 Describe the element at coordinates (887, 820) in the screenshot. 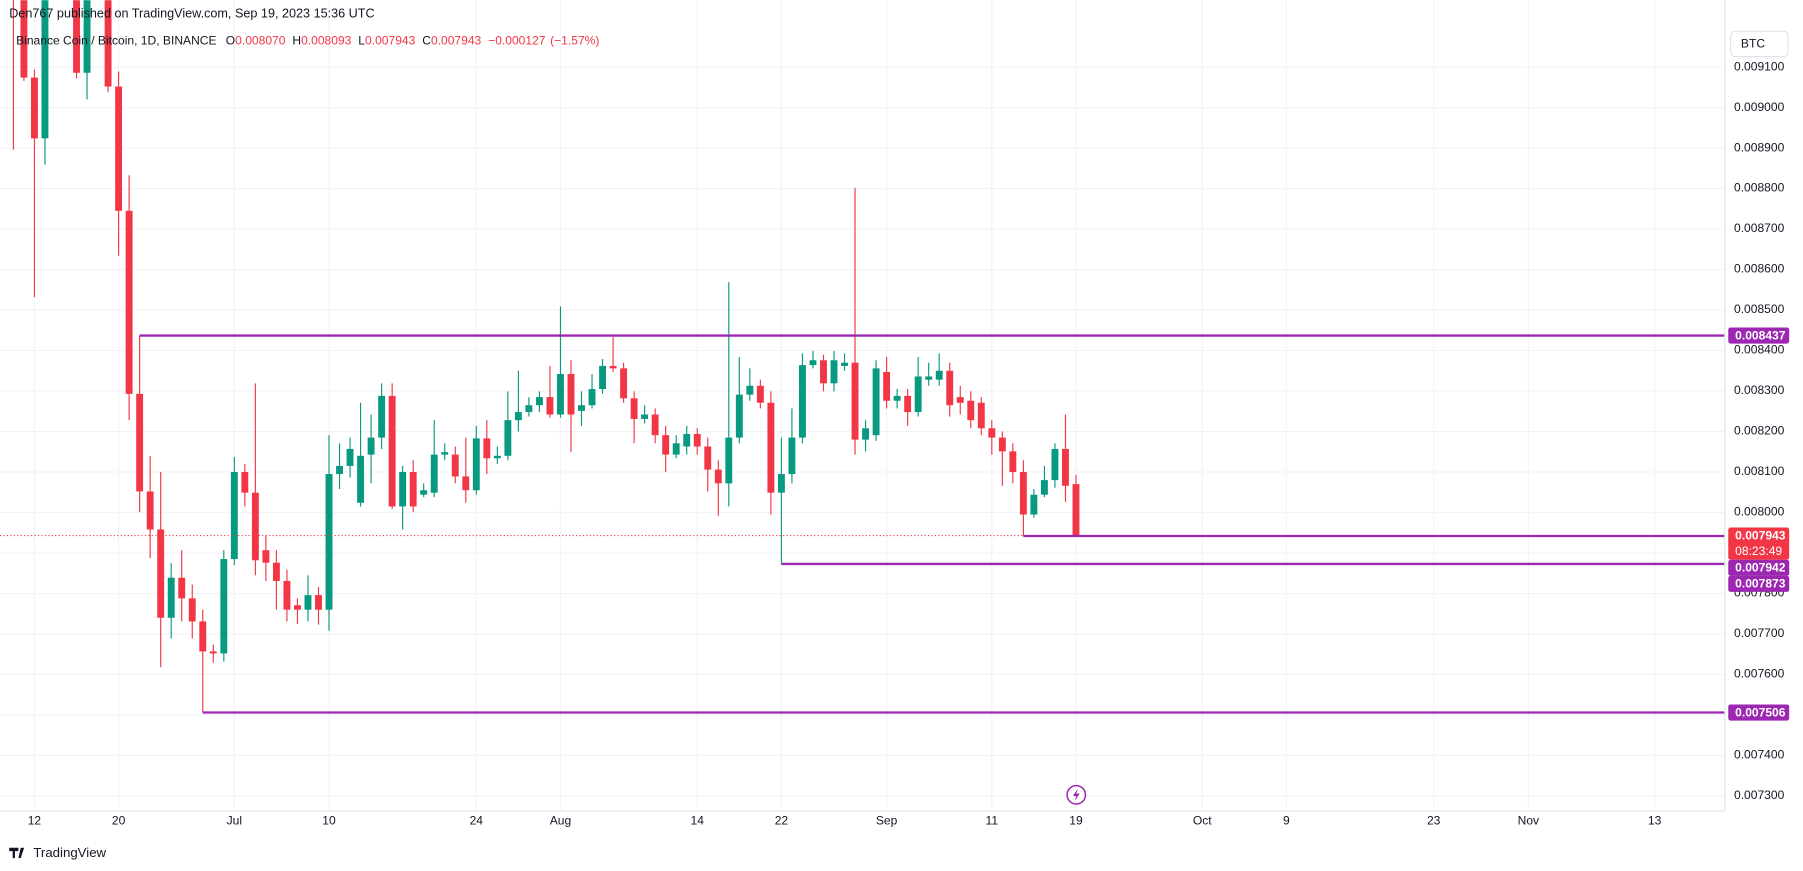

I see `x-tick-label: Sep` at that location.